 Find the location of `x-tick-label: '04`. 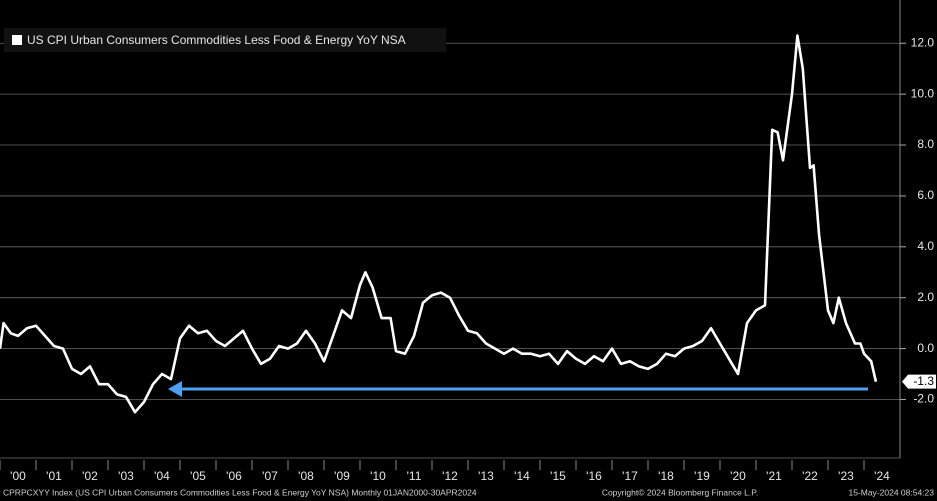

x-tick-label: '04 is located at coordinates (162, 476).